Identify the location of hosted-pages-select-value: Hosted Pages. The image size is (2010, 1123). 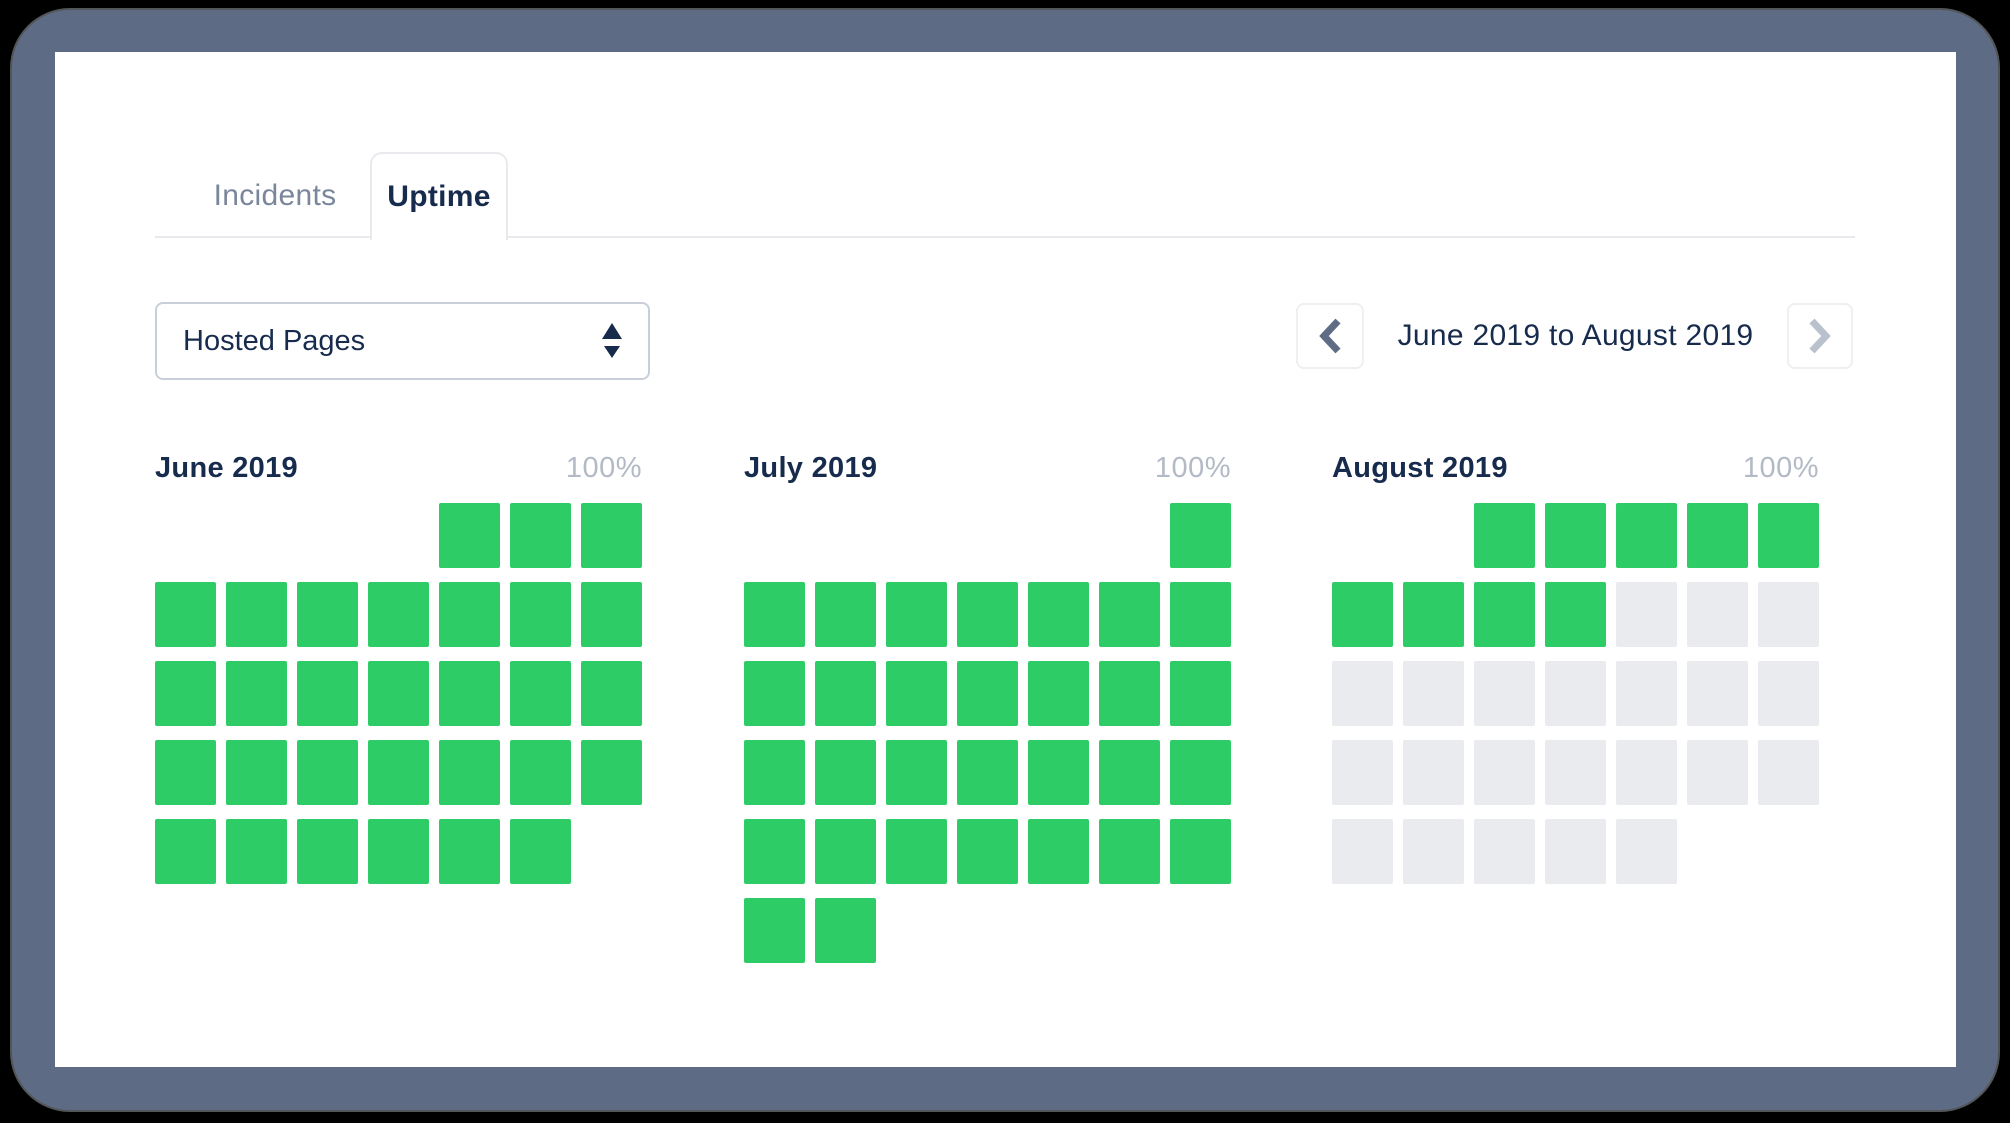
(274, 340).